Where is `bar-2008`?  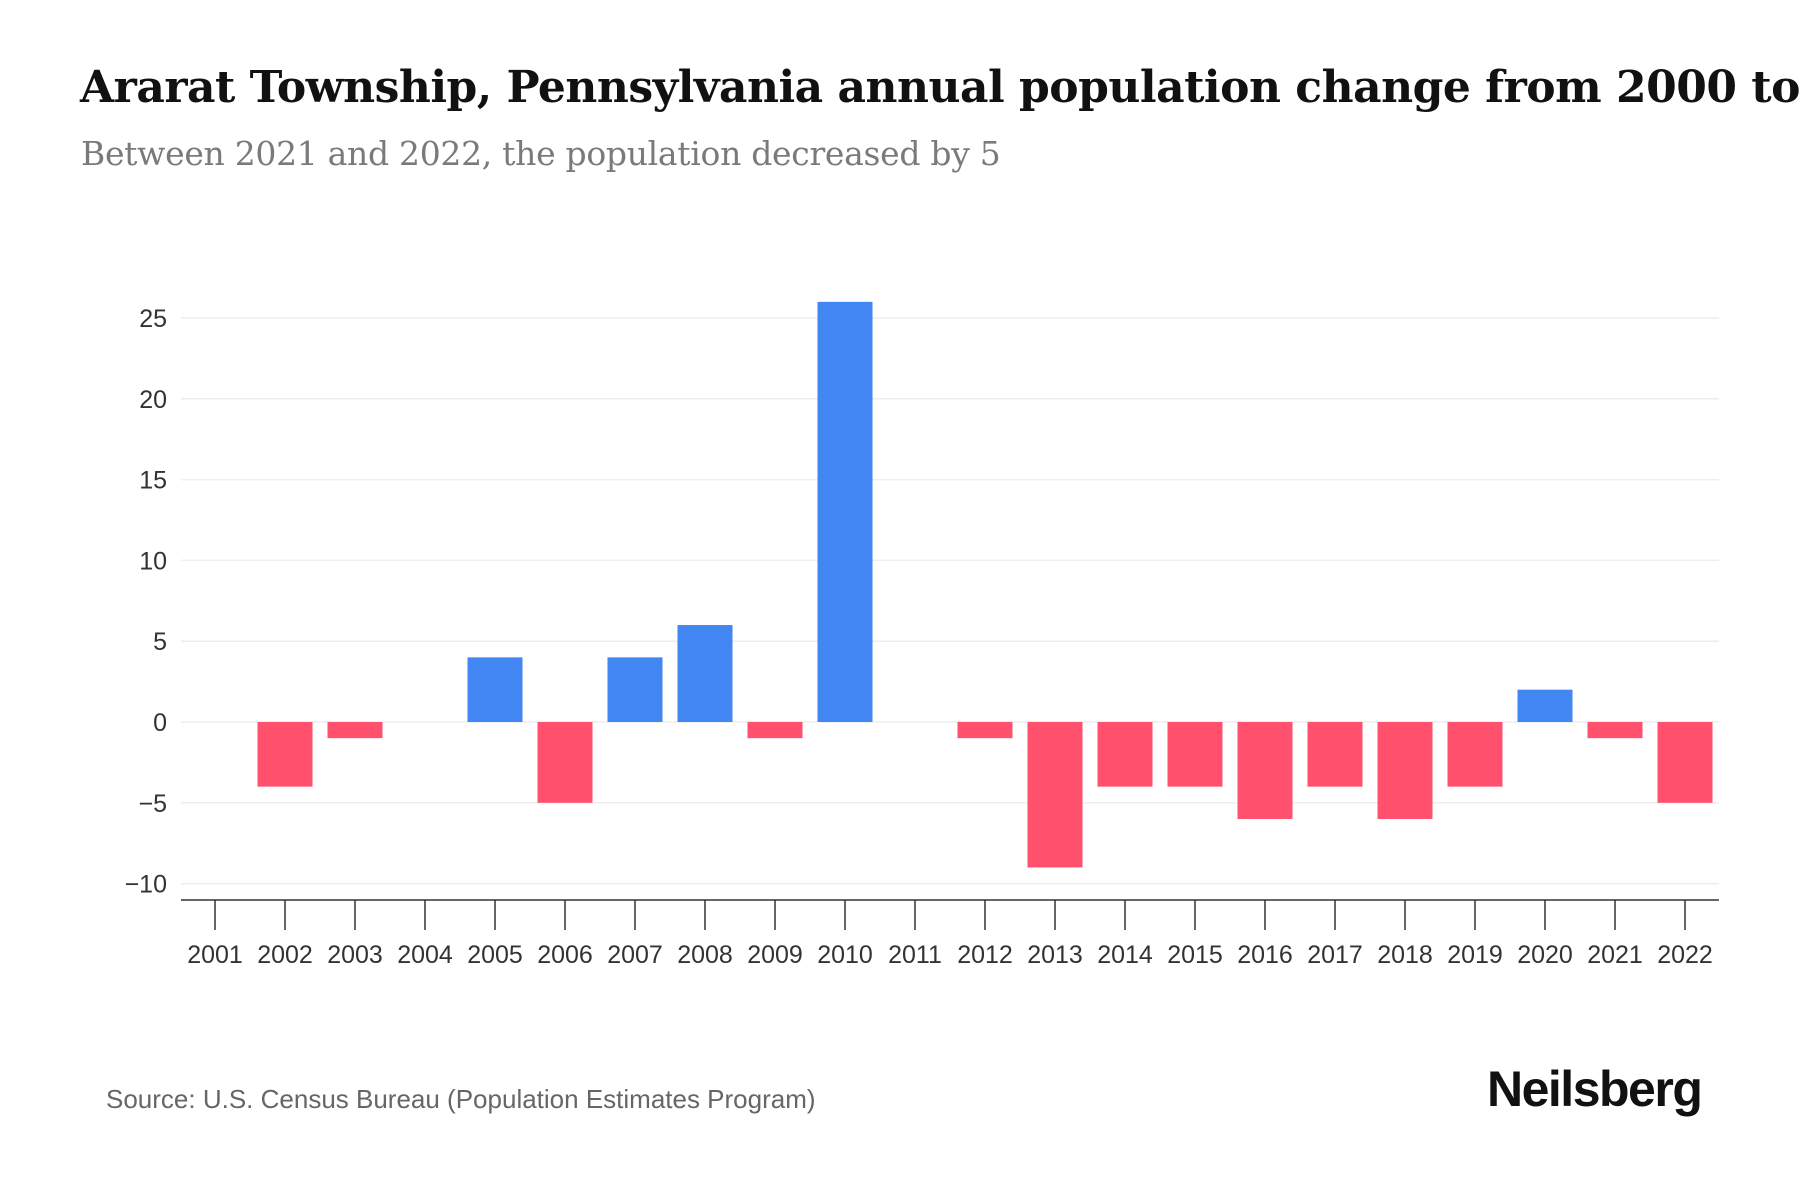
bar-2008 is located at coordinates (705, 673).